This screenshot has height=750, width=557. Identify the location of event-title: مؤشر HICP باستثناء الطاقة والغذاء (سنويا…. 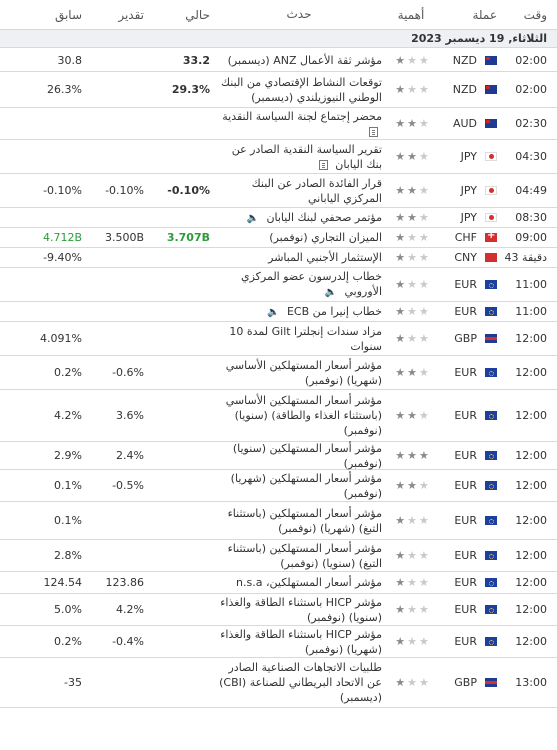
(301, 609).